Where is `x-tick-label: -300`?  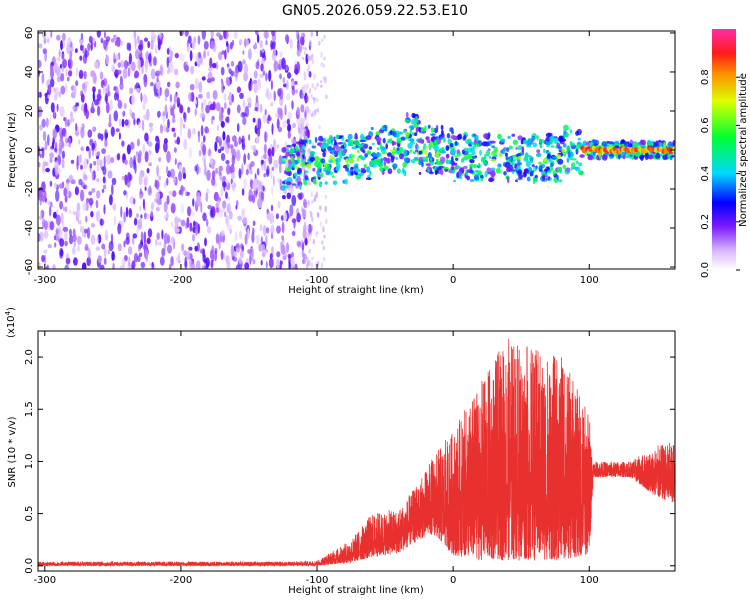
x-tick-label: -300 is located at coordinates (44, 580).